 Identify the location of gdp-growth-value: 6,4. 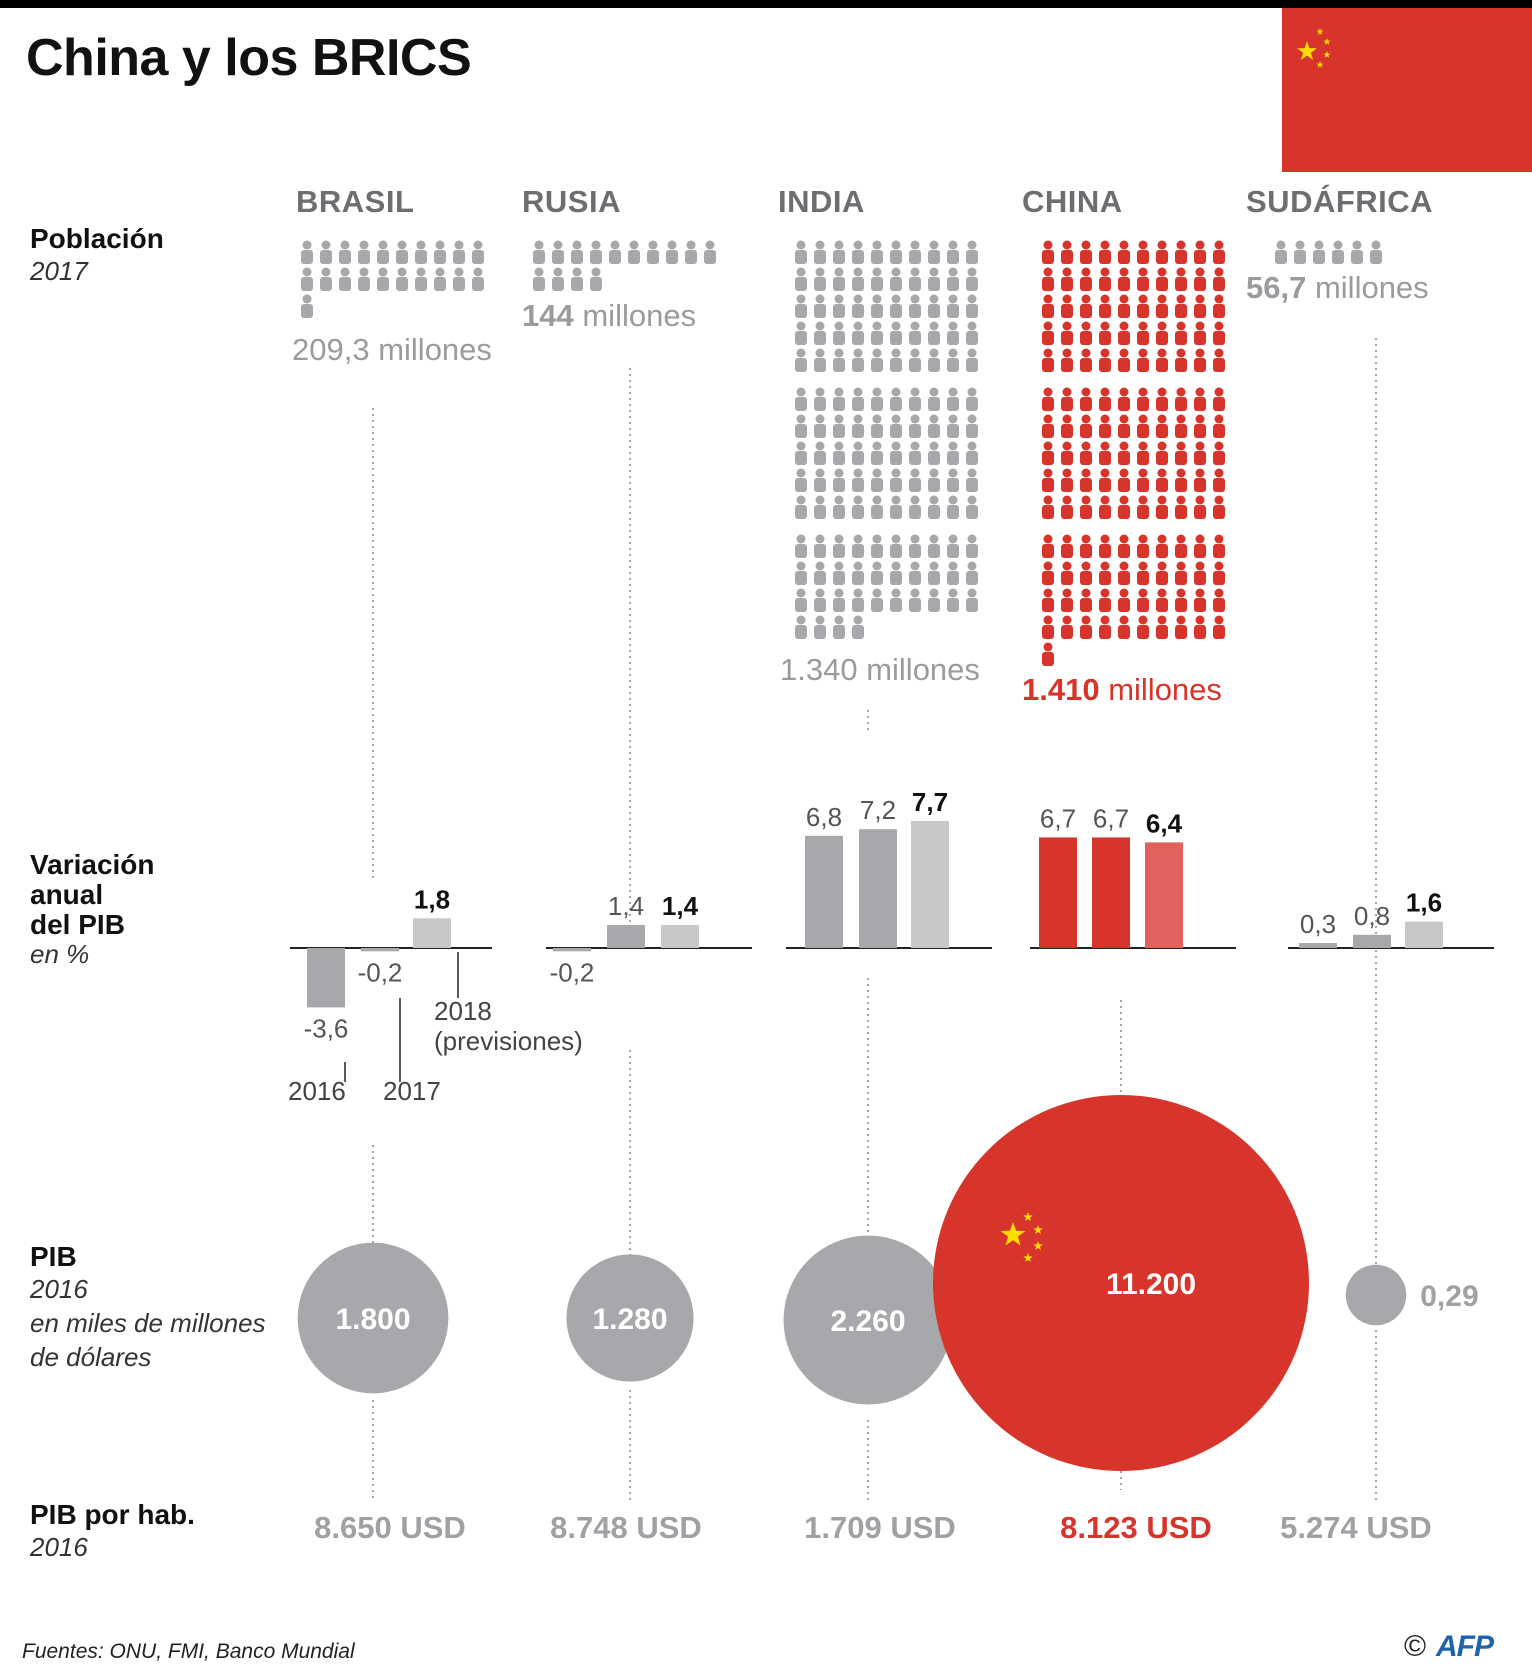
(1164, 823).